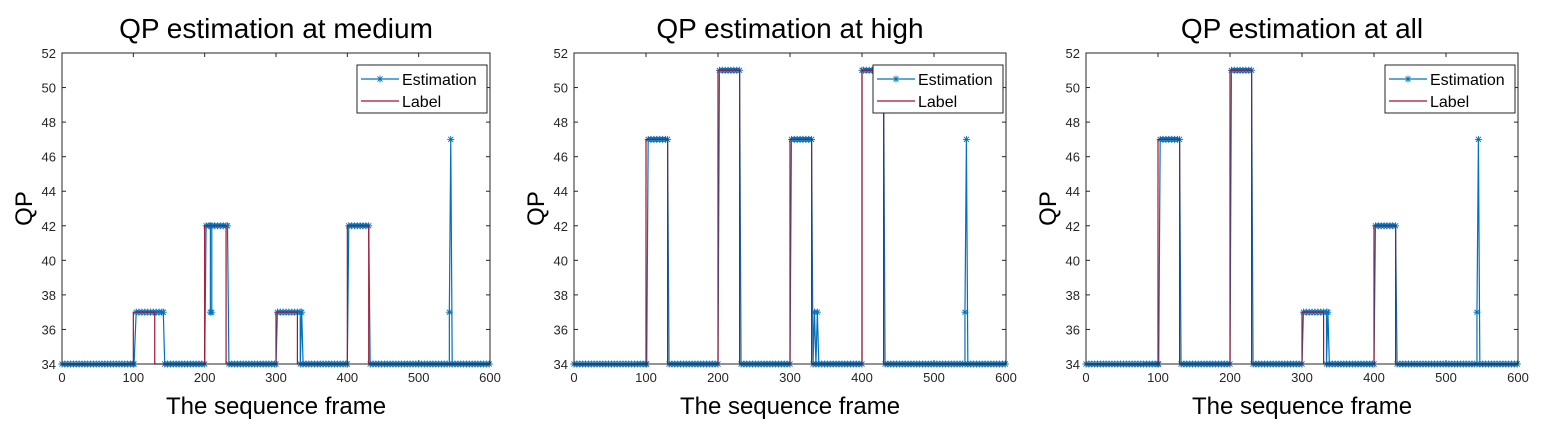  Describe the element at coordinates (276, 28) in the screenshot. I see `chart-title: QP estimation at medium` at that location.